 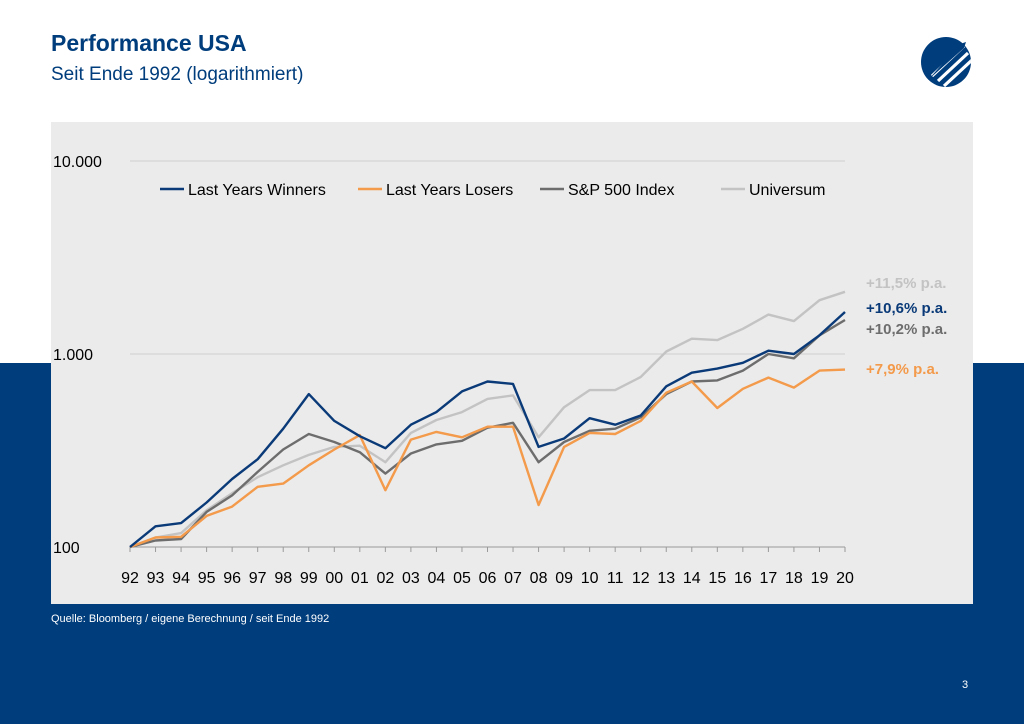 What do you see at coordinates (156, 578) in the screenshot?
I see `x-tick-label: 93` at bounding box center [156, 578].